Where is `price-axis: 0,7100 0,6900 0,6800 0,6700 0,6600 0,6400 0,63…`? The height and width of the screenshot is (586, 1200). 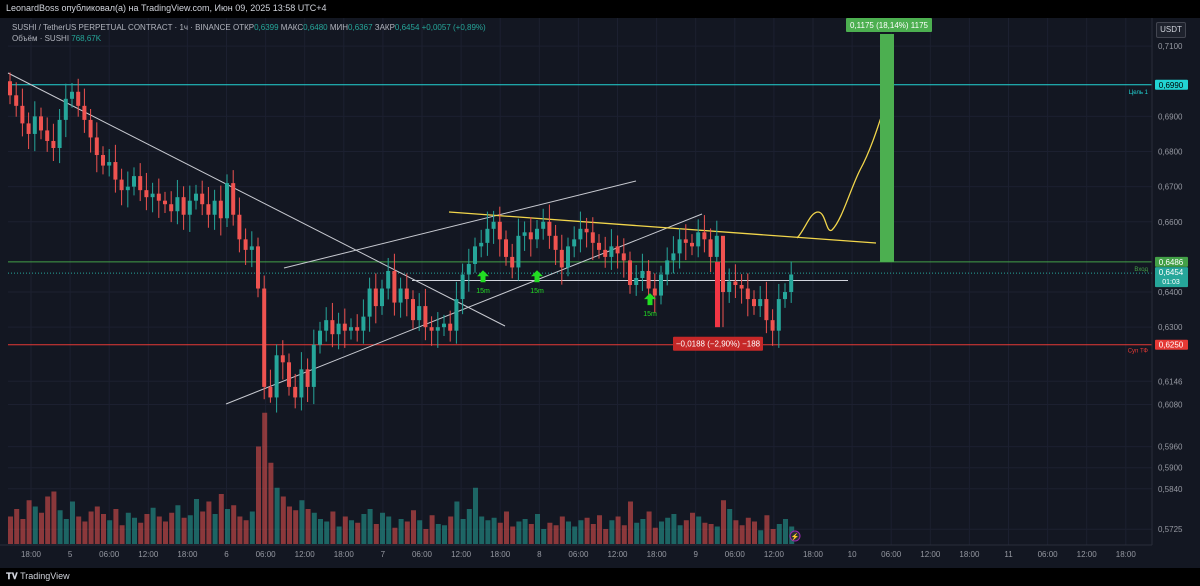
price-axis: 0,7100 0,6900 0,6800 0,6700 0,6600 0,6400 0,63… is located at coordinates (1169, 281).